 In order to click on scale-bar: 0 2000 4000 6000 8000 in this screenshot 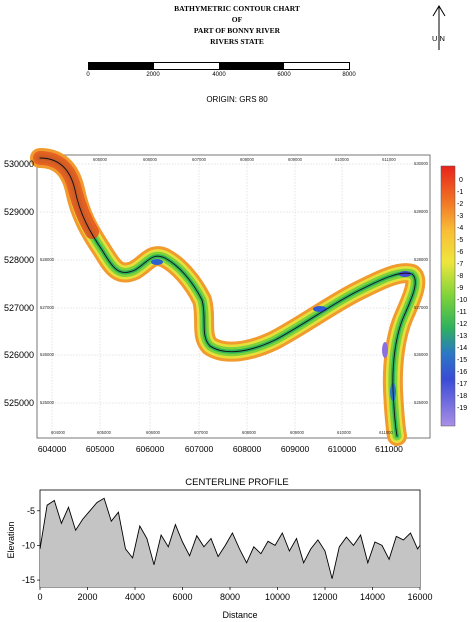, I will do `click(221, 73)`.